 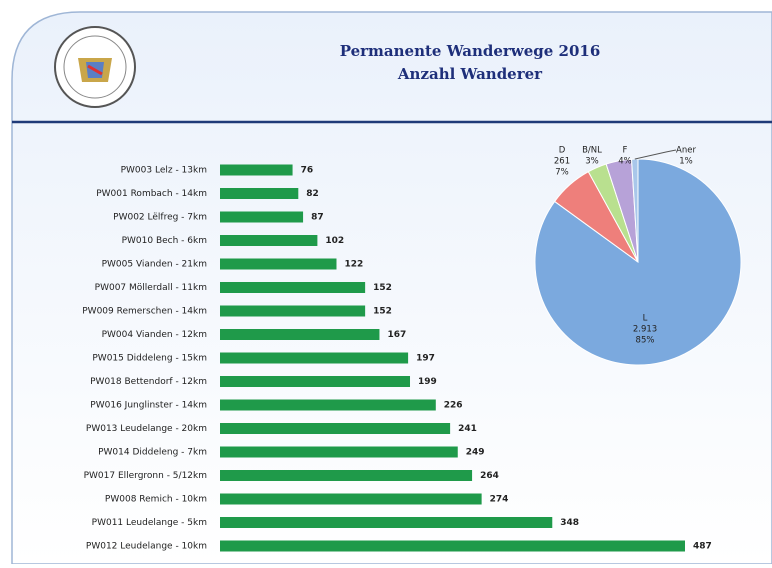 I want to click on category-label: PW016 Junglinster - 14km, so click(x=148, y=406).